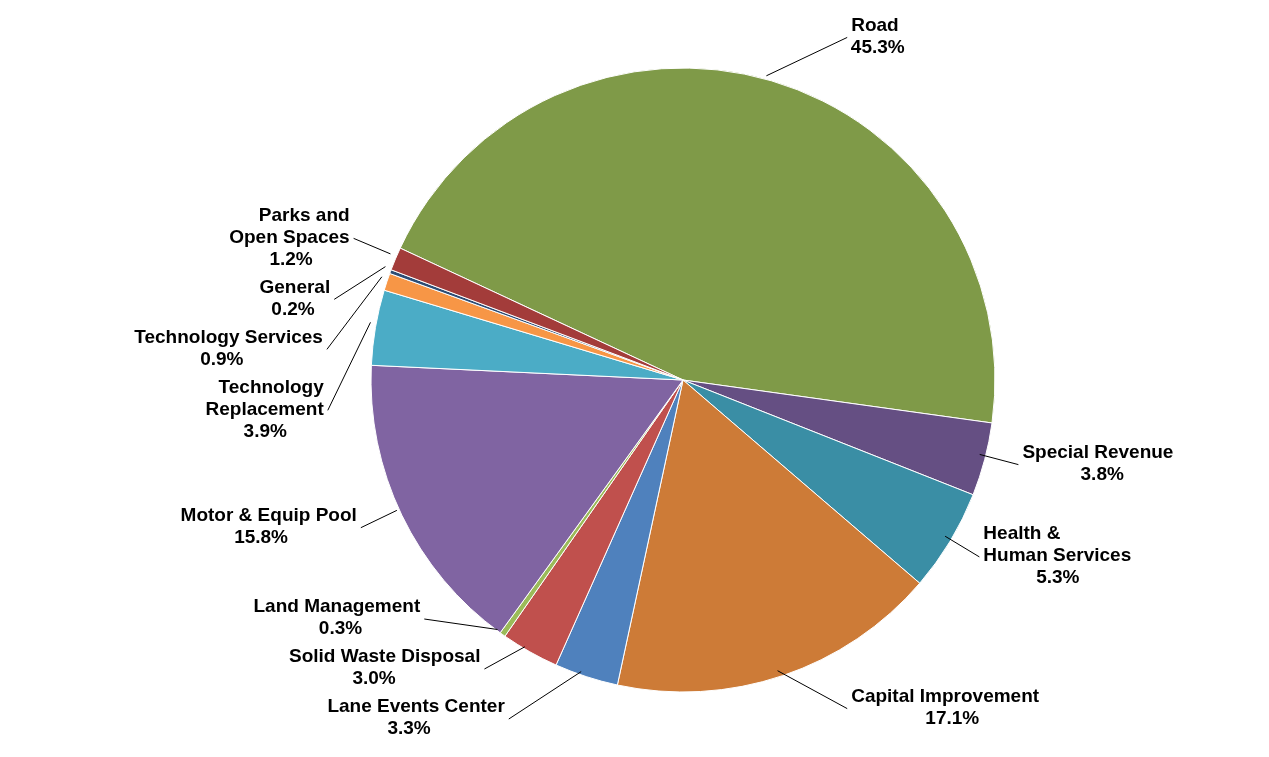 The height and width of the screenshot is (757, 1269). What do you see at coordinates (261, 536) in the screenshot?
I see `data-label: 15.8%` at bounding box center [261, 536].